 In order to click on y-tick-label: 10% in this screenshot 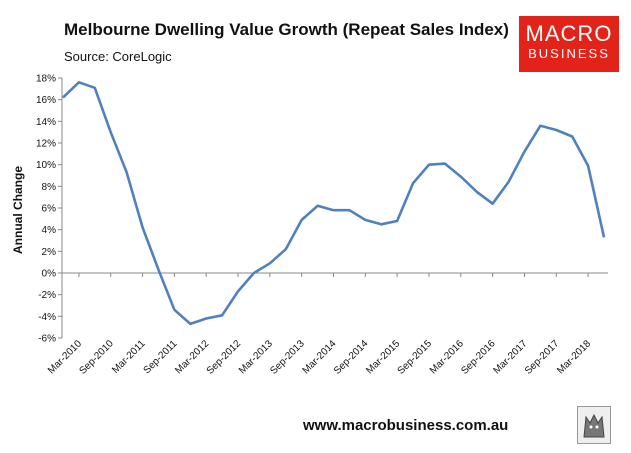, I will do `click(46, 165)`.